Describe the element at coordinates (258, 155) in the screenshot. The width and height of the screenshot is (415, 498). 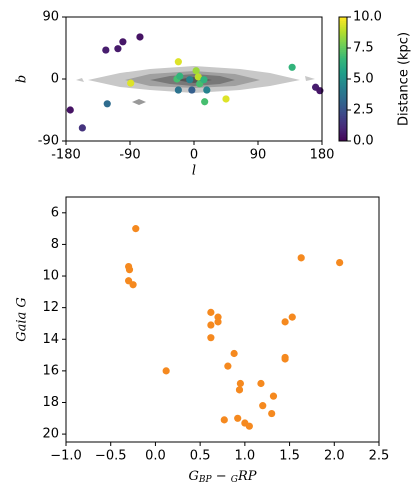
I see `x-tick-label: 90` at that location.